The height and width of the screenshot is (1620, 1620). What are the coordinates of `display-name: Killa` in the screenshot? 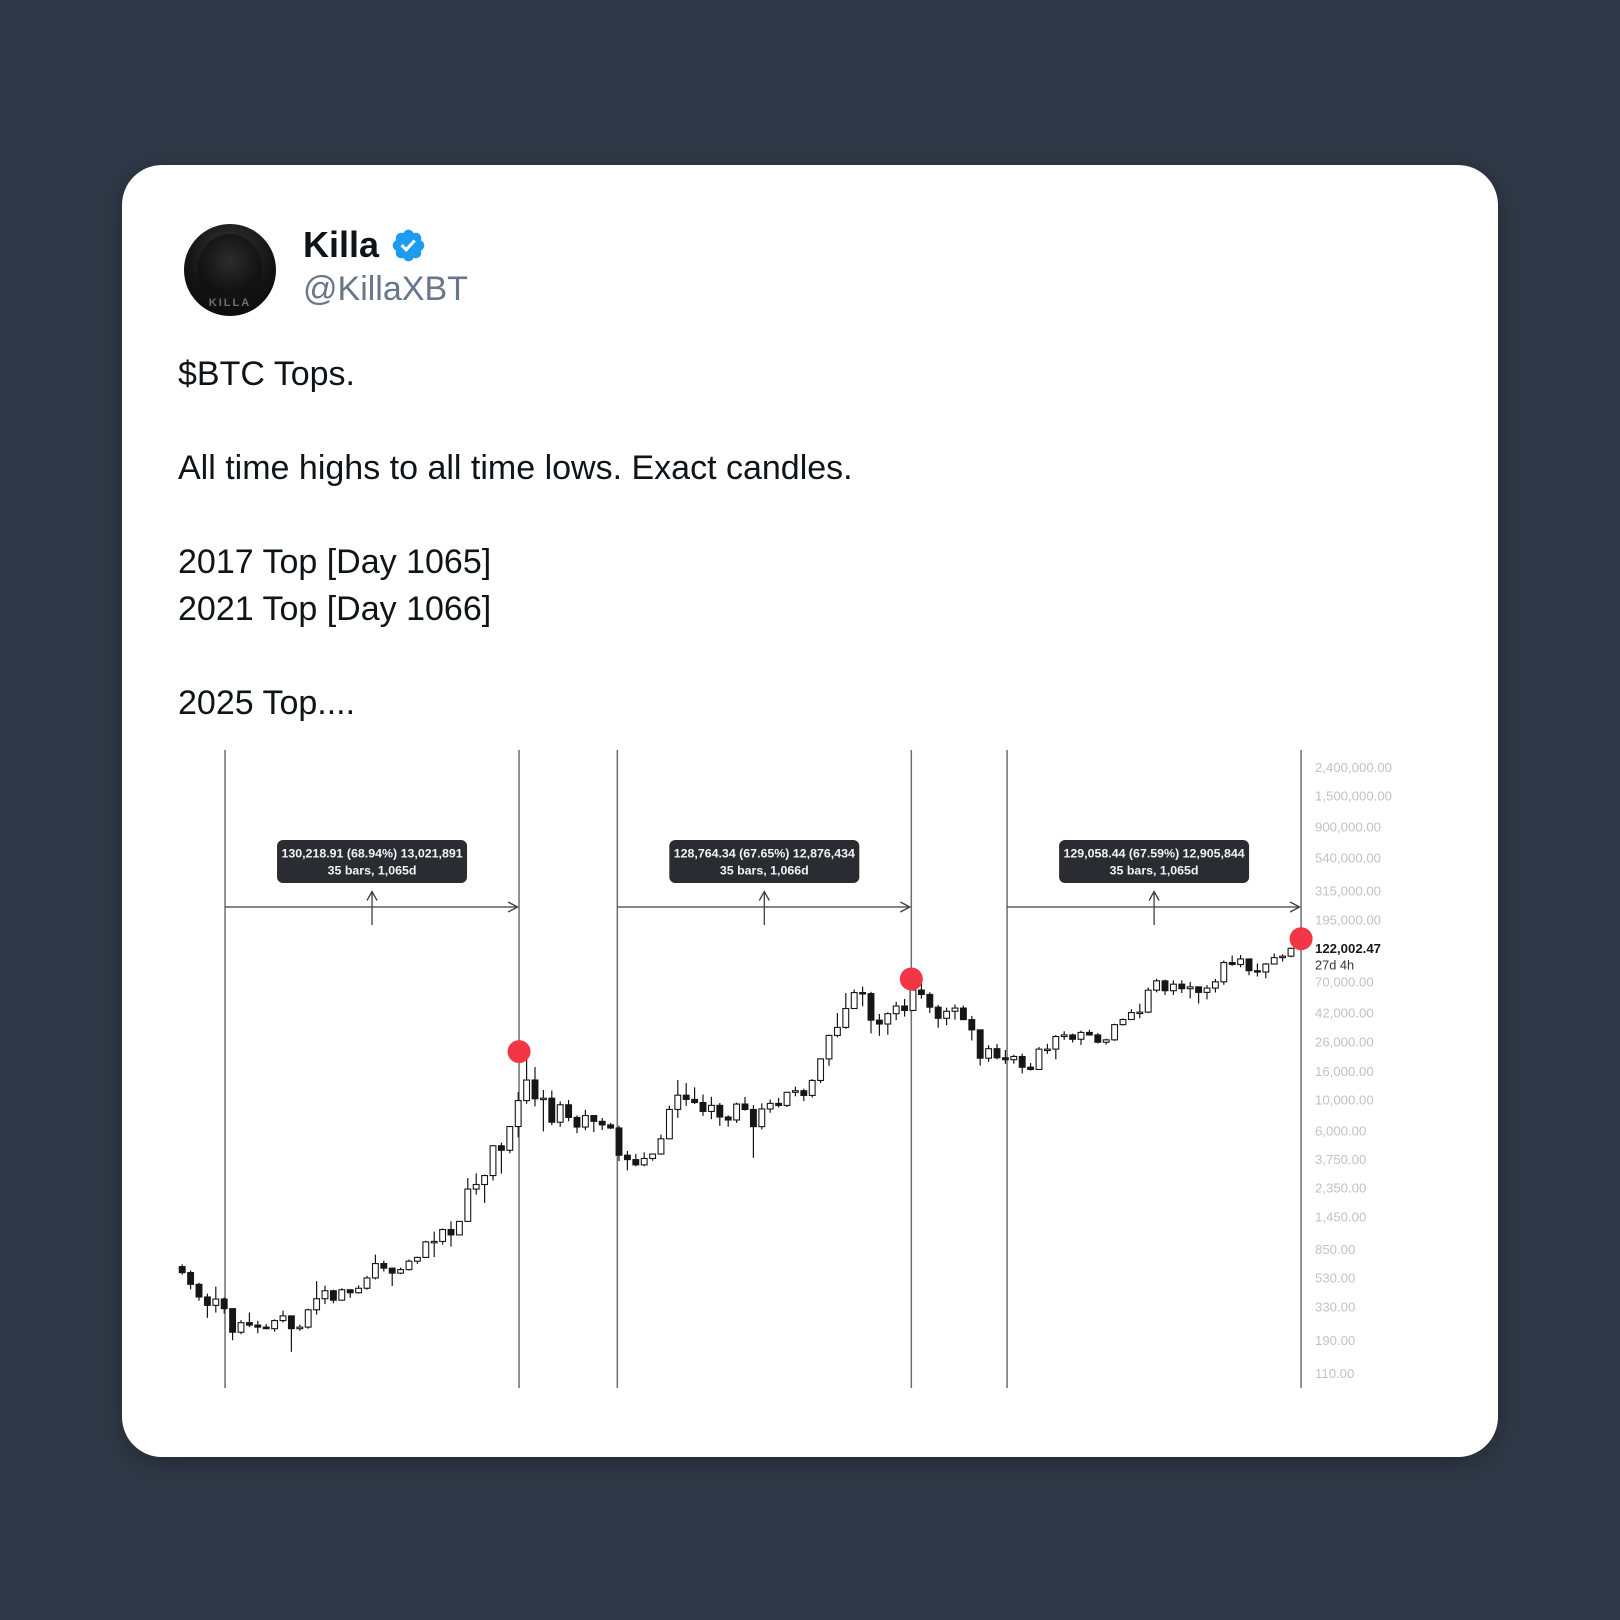 It's located at (341, 244).